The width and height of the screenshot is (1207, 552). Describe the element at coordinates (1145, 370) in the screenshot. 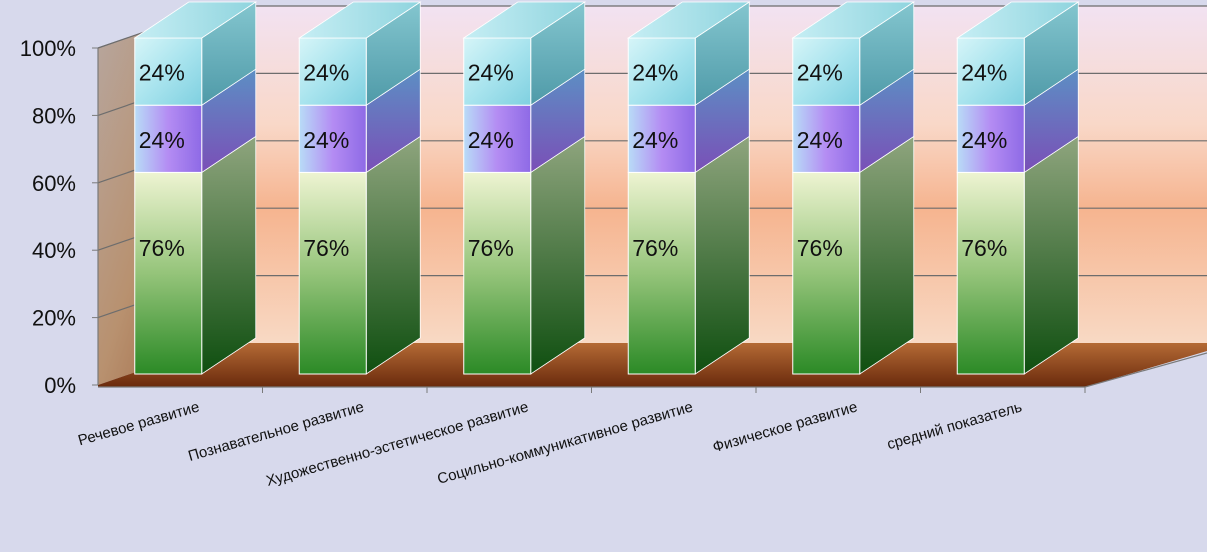

I see `x-axis-line` at that location.